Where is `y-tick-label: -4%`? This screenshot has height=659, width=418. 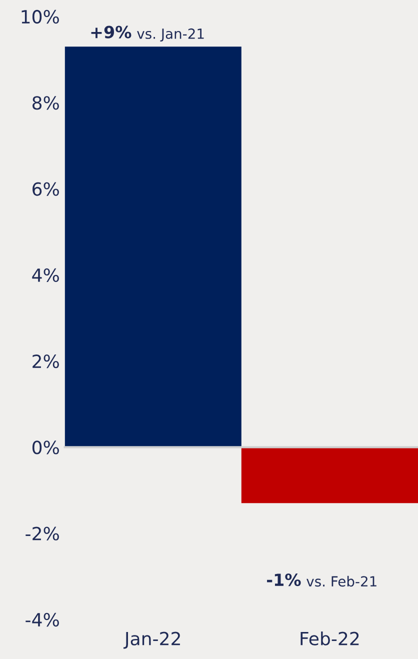 y-tick-label: -4% is located at coordinates (42, 619).